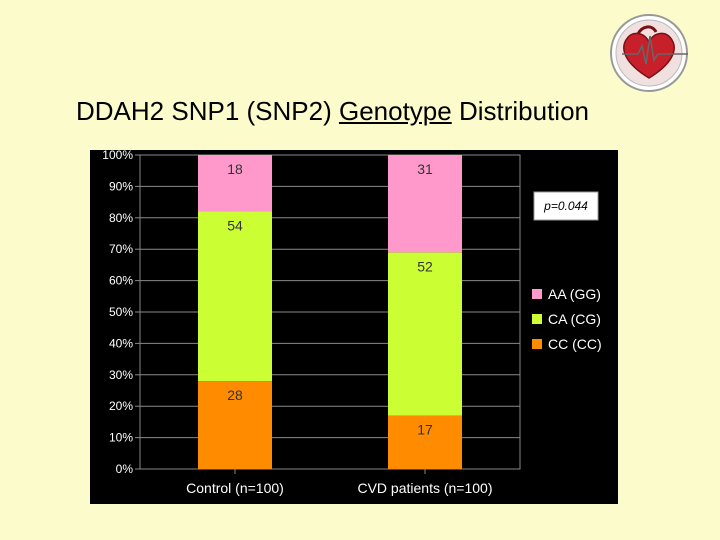 The image size is (720, 540). What do you see at coordinates (425, 430) in the screenshot?
I see `data-label: 17` at bounding box center [425, 430].